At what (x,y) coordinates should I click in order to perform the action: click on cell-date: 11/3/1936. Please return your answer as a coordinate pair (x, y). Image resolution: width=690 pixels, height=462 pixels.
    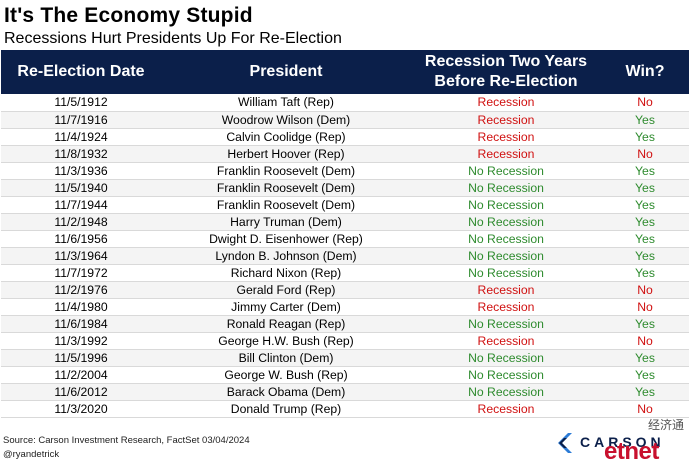
    Looking at the image, I should click on (81, 171).